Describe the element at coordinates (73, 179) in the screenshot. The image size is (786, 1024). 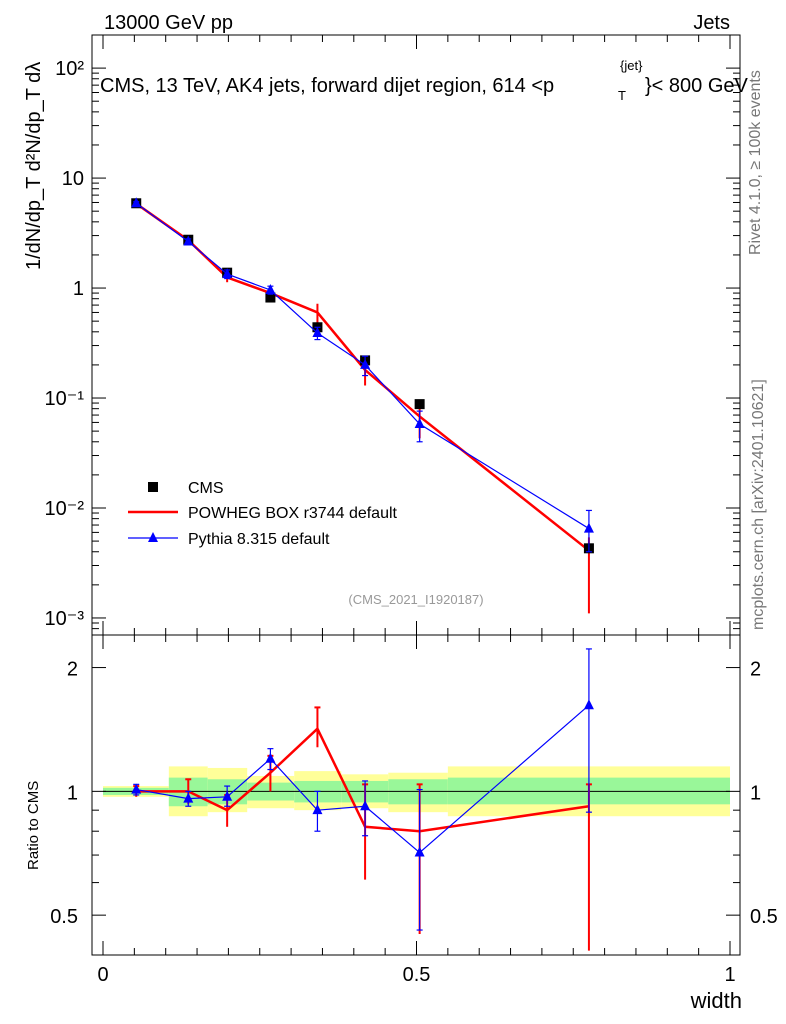
I see `main-y-tick-label: 10` at that location.